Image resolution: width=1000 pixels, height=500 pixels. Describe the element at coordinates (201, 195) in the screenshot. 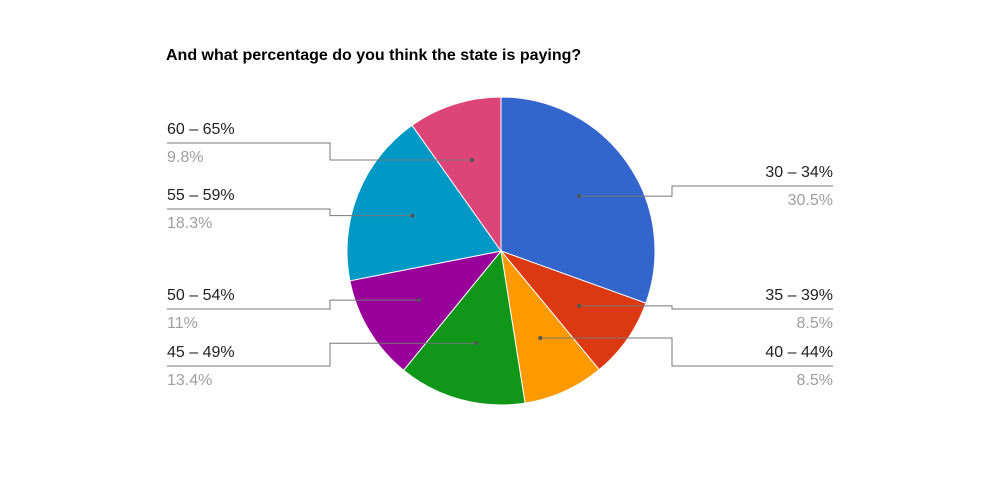

I see `slice-label: 55 – 59%` at that location.